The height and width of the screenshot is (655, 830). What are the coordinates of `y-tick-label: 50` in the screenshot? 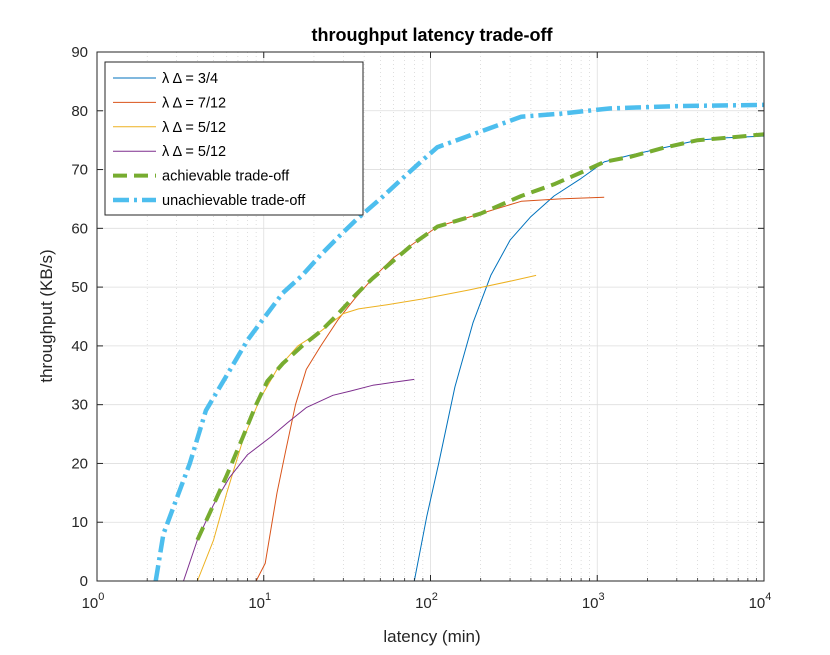 It's located at (79, 287).